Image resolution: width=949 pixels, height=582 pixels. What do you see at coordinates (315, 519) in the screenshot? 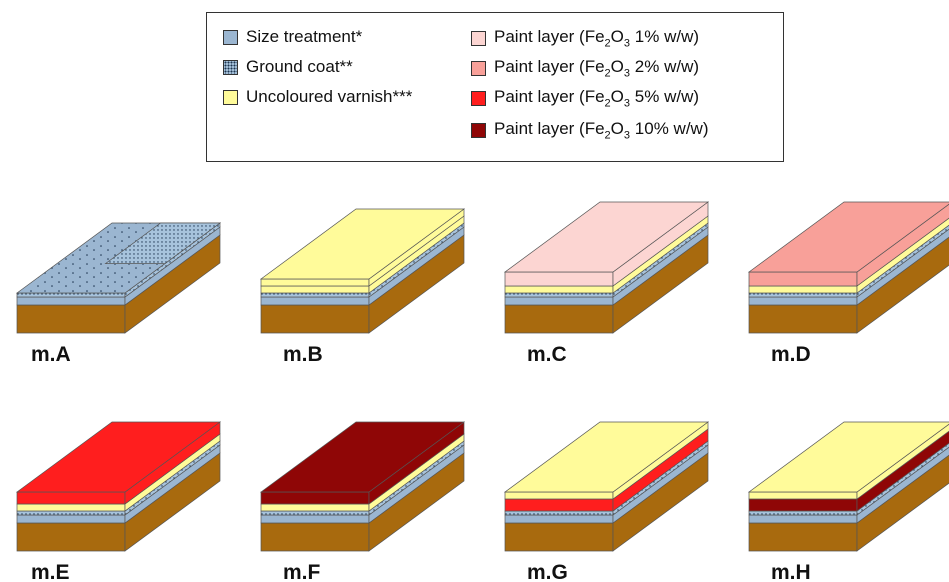
I see `sample-m.F-front-size` at bounding box center [315, 519].